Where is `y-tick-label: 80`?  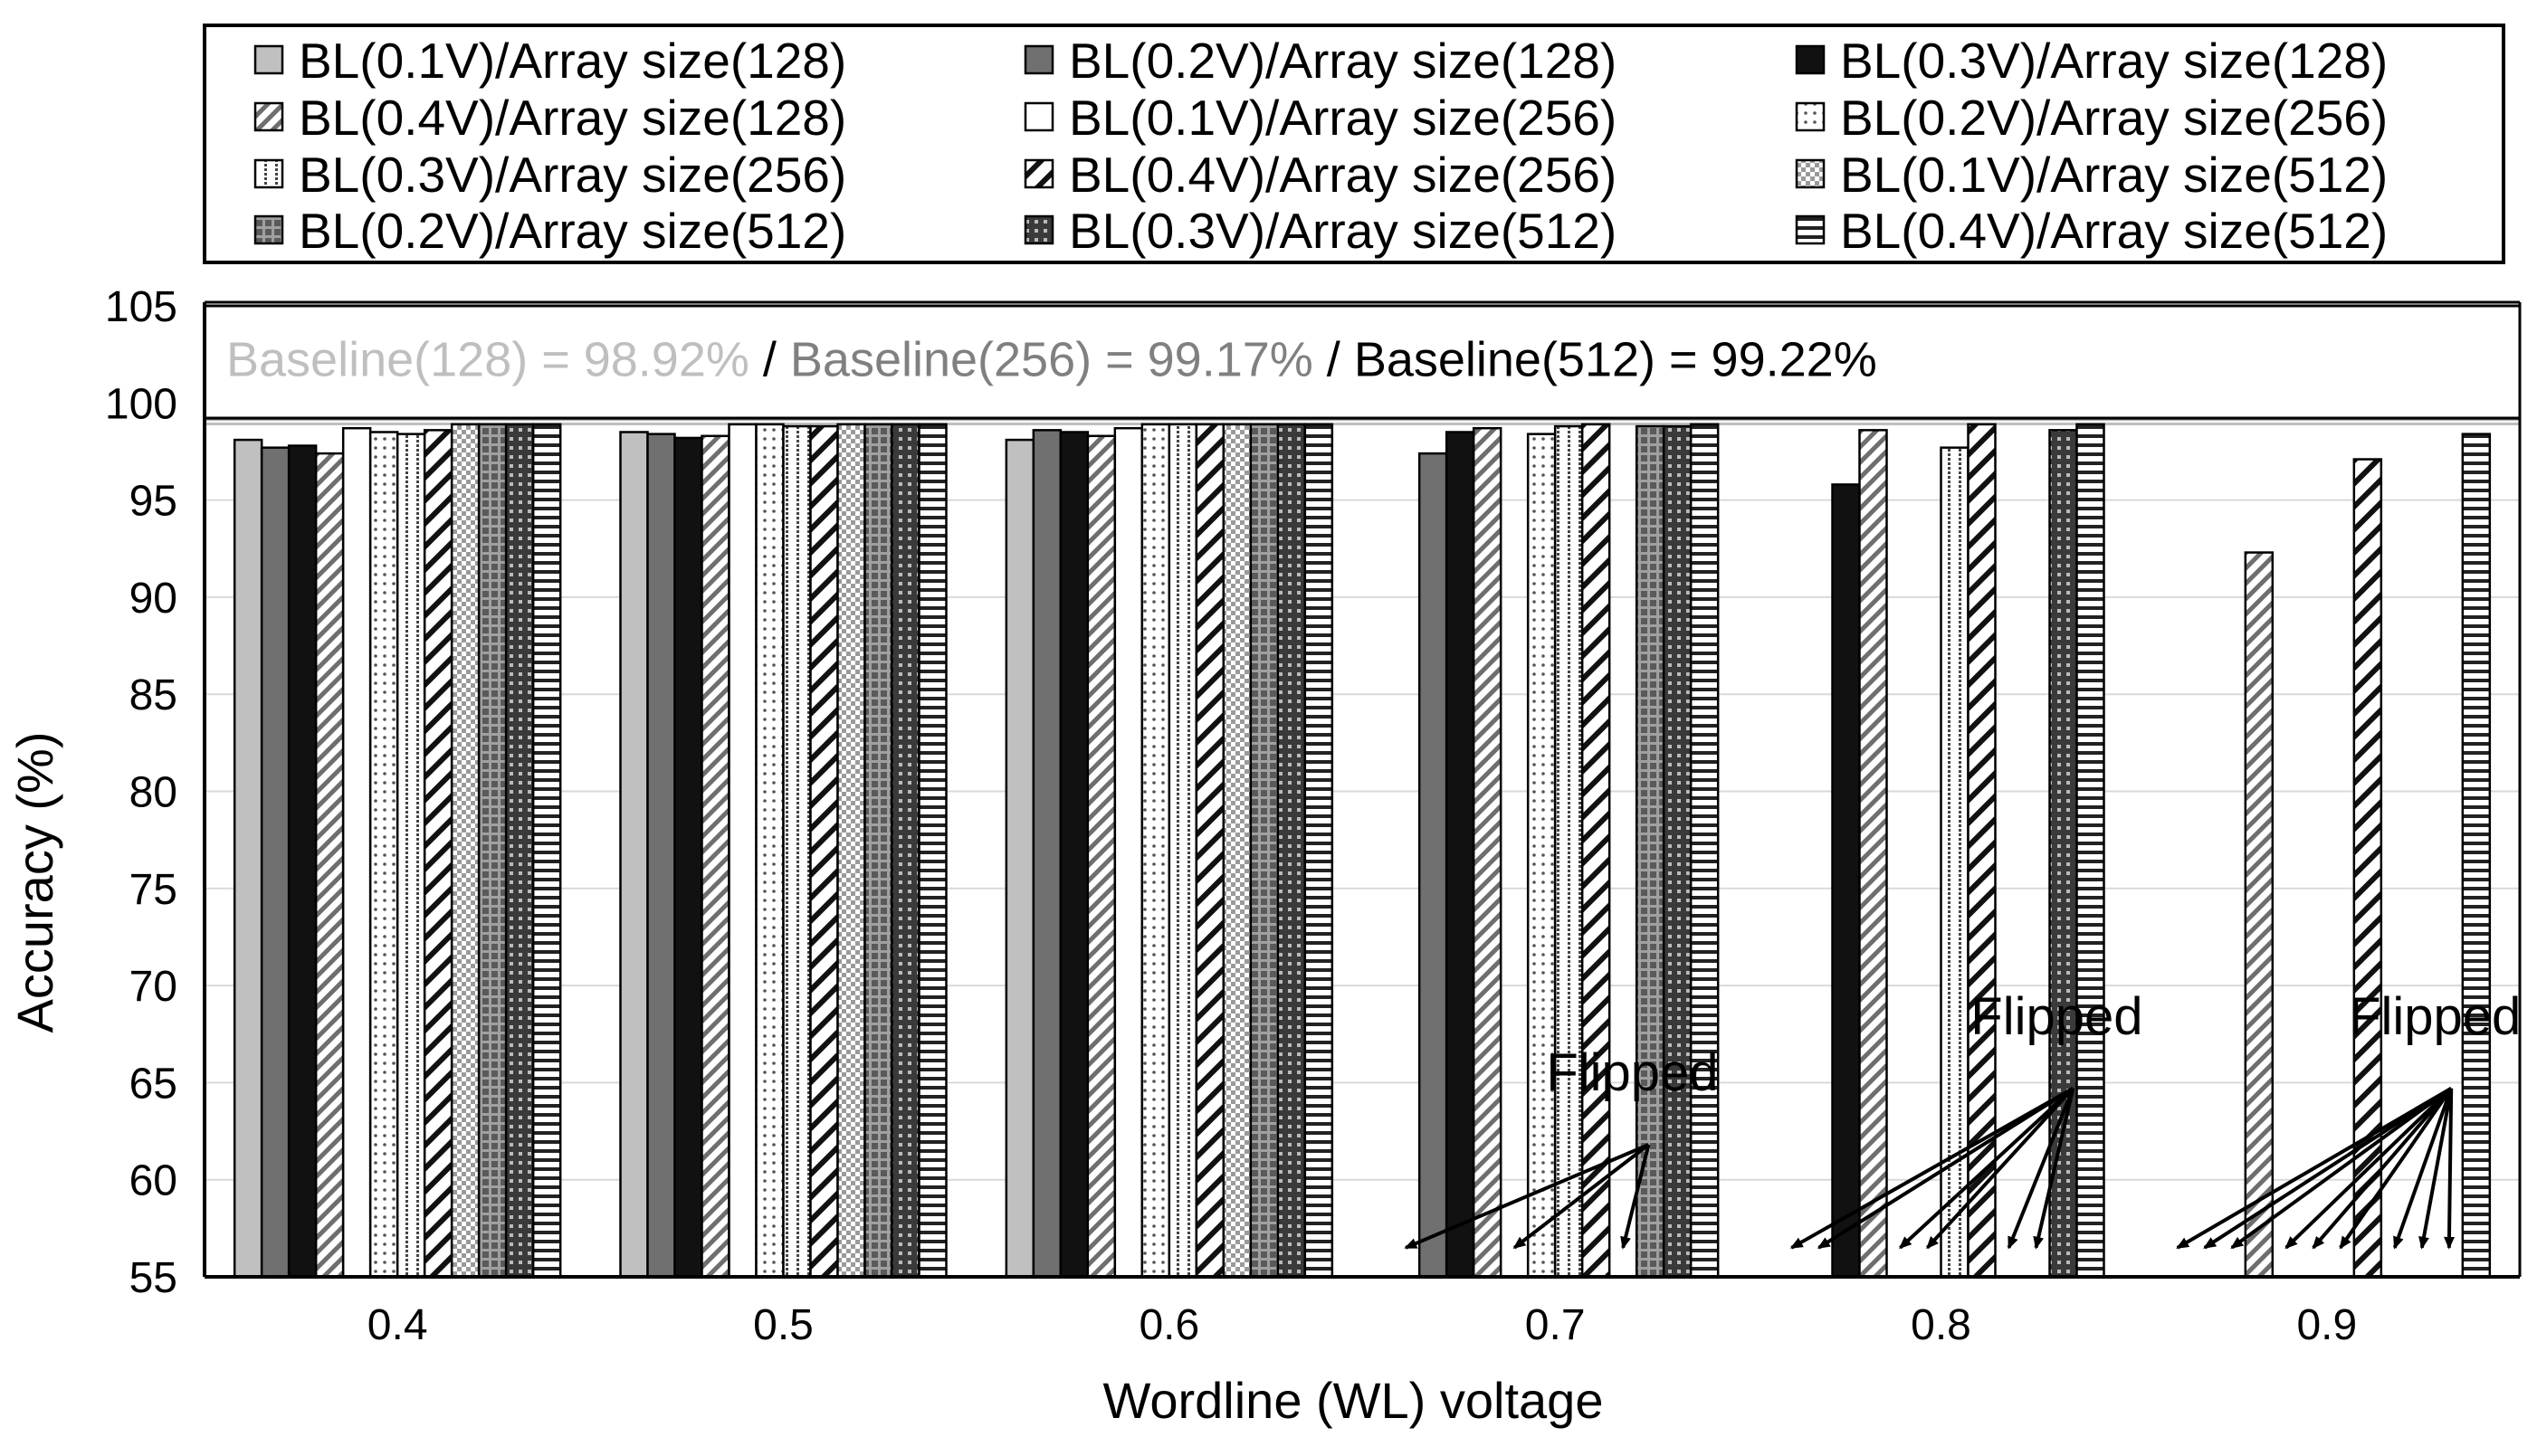 y-tick-label: 80 is located at coordinates (153, 793).